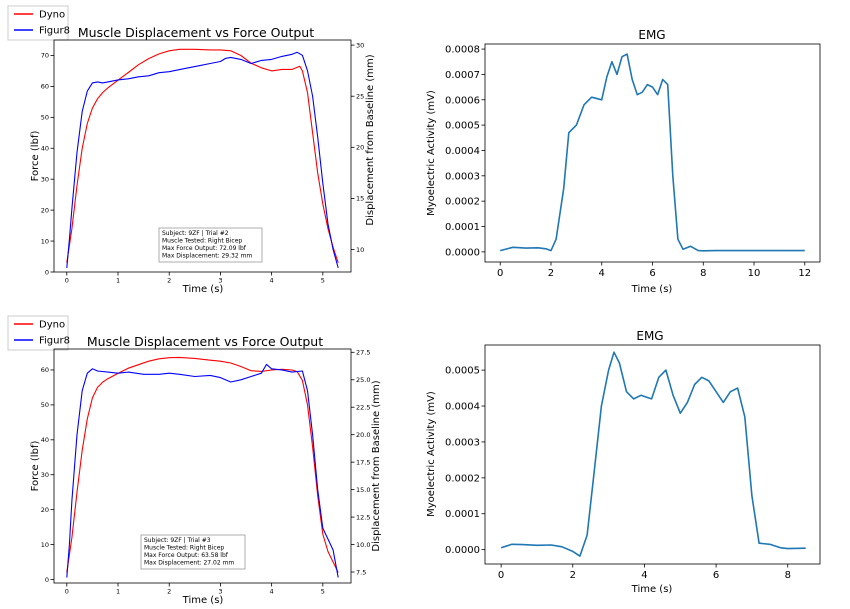  What do you see at coordinates (363, 408) in the screenshot?
I see `y2-tick-label: 22.5` at bounding box center [363, 408].